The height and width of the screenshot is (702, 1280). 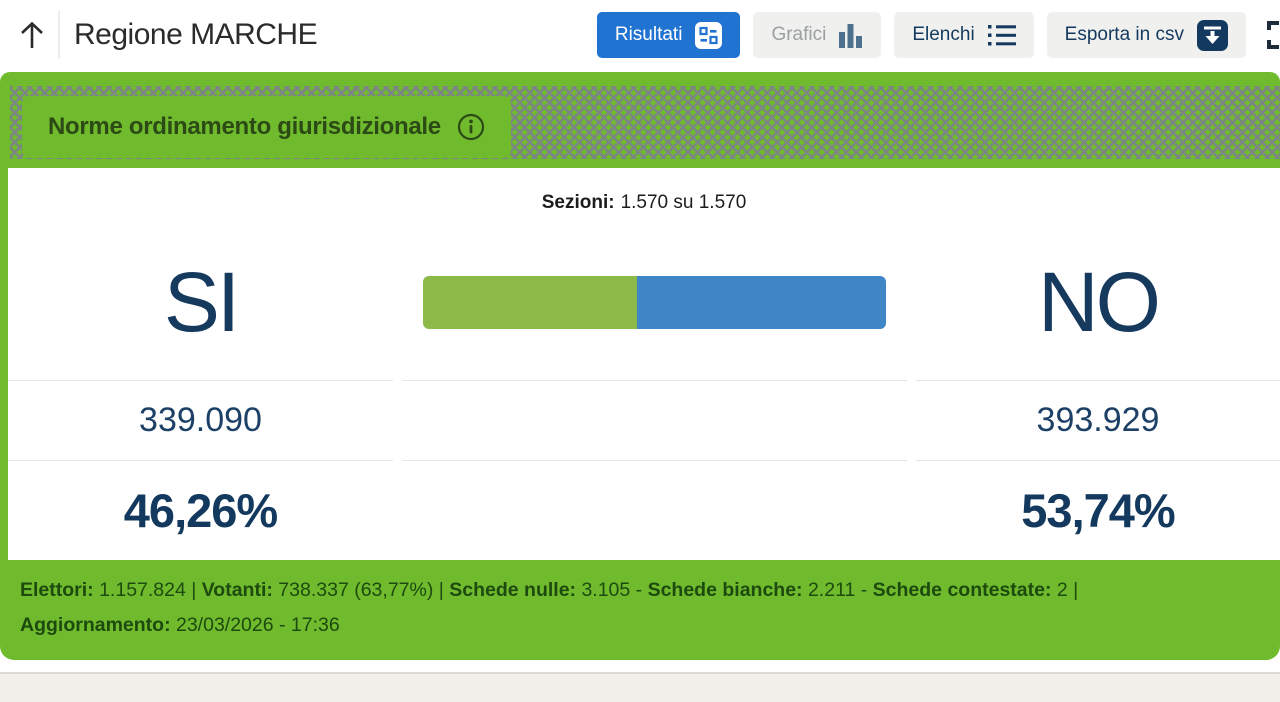 What do you see at coordinates (1099, 301) in the screenshot?
I see `no-label: NO` at bounding box center [1099, 301].